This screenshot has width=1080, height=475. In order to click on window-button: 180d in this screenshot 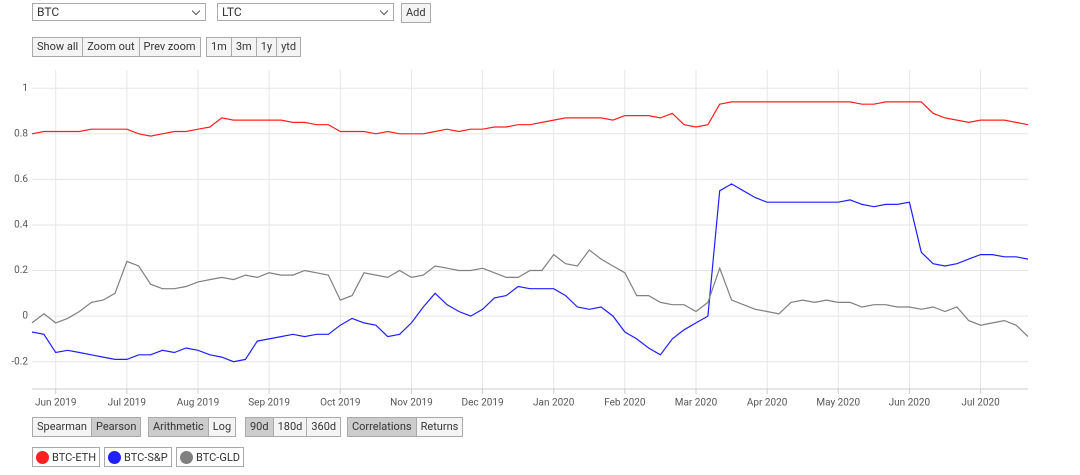, I will do `click(291, 427)`.